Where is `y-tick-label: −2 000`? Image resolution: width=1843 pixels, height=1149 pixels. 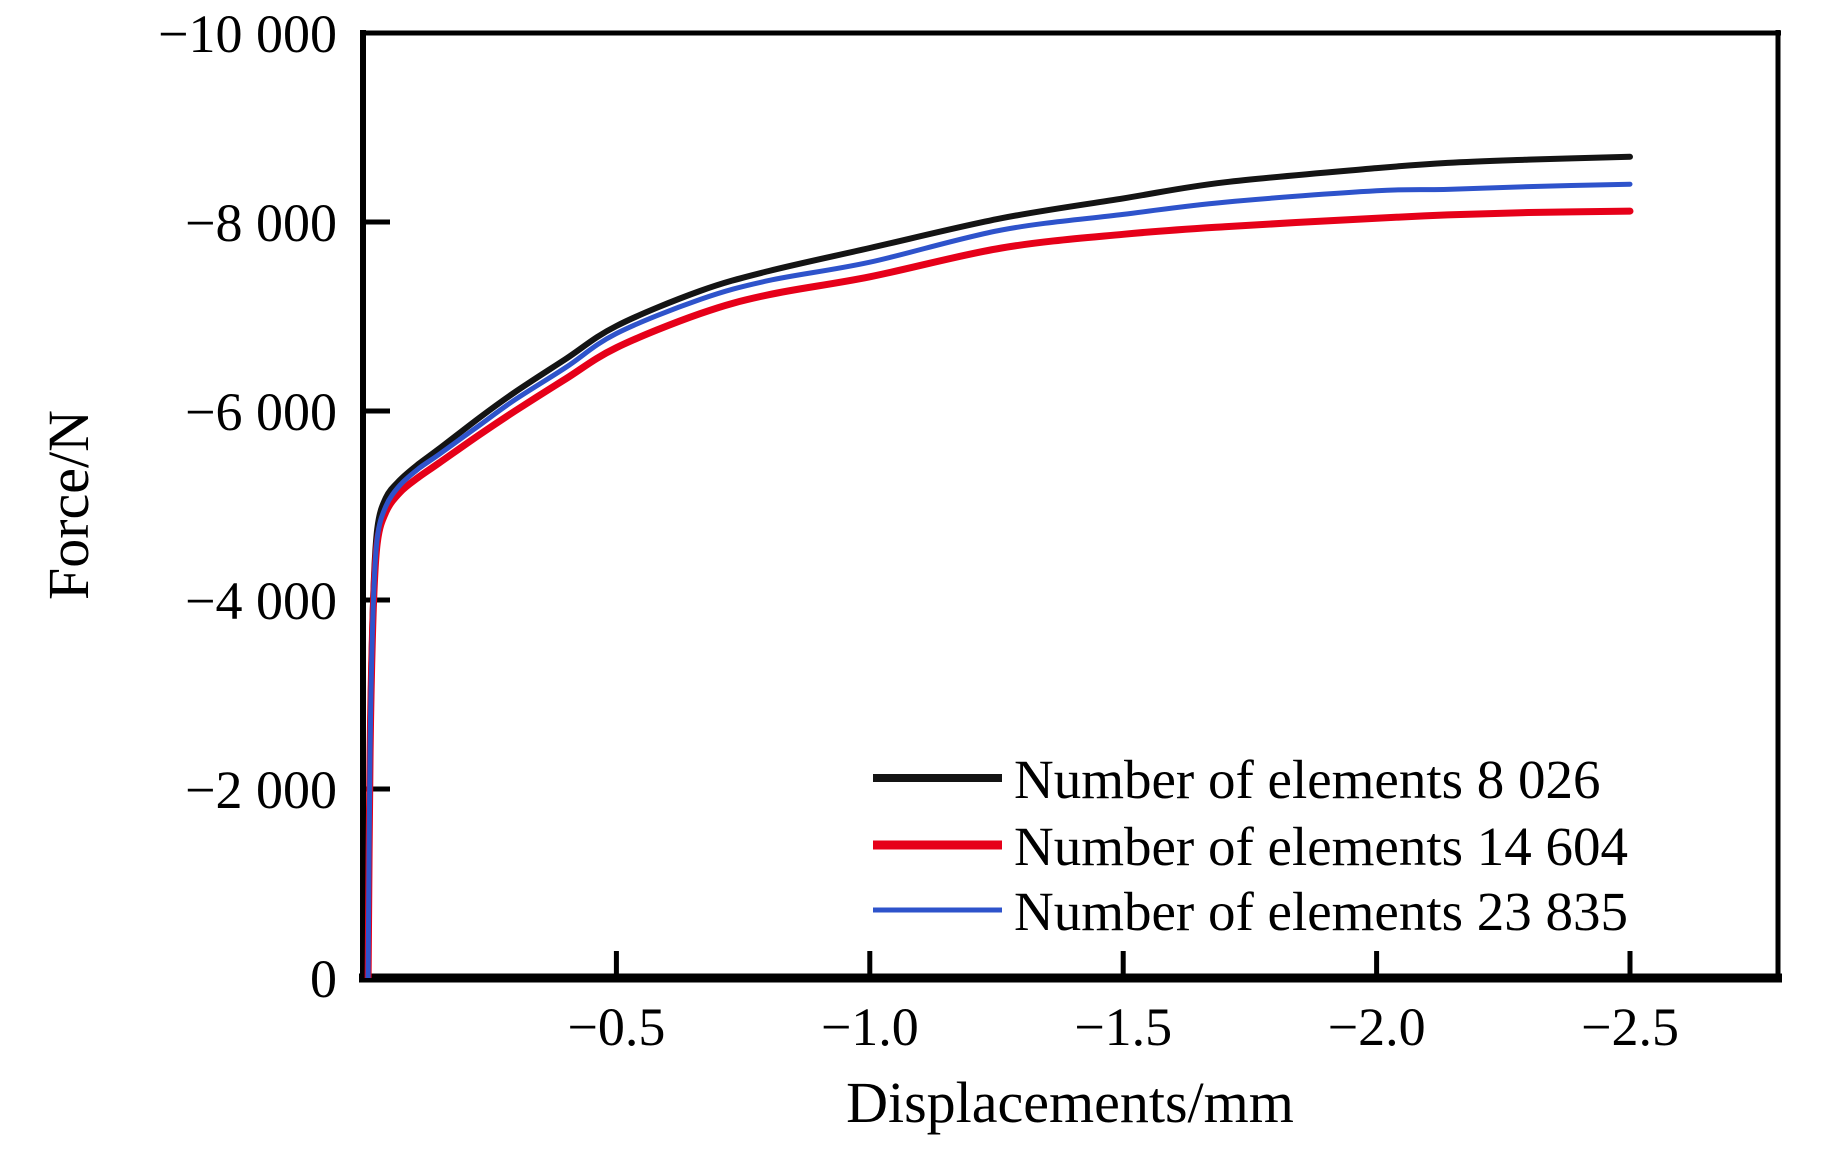
y-tick-label: −2 000 is located at coordinates (261, 790).